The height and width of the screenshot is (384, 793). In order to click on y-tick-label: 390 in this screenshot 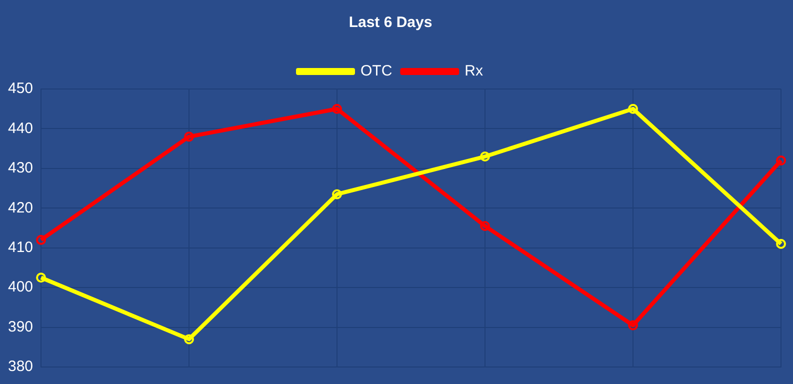, I will do `click(21, 327)`.